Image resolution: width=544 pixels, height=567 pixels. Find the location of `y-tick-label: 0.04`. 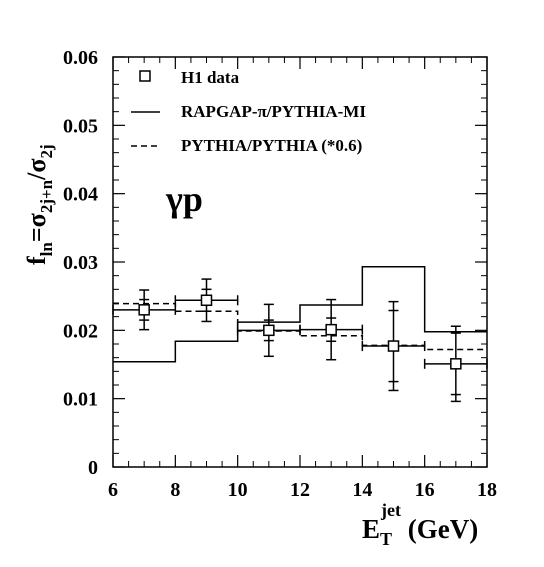

y-tick-label: 0.04 is located at coordinates (80, 195).